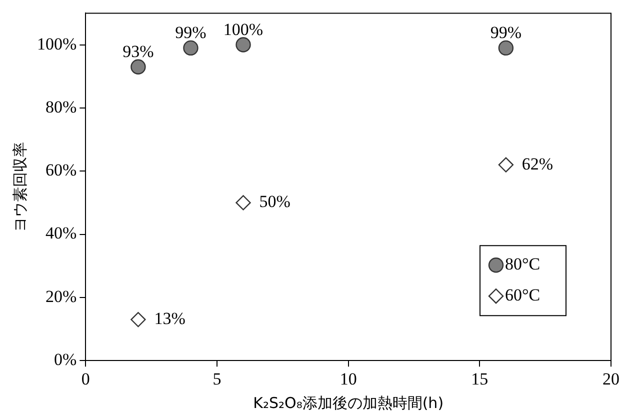 The image size is (641, 419). Describe the element at coordinates (522, 264) in the screenshot. I see `legend-label: 80°C` at that location.